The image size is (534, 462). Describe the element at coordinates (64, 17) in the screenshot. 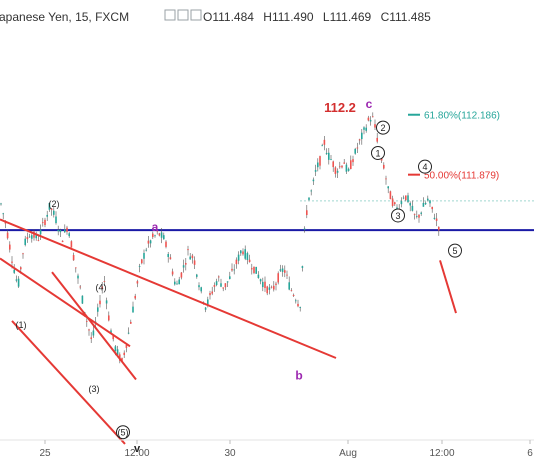

I see `symbol-title: apanese Yen, 15, FXCM` at that location.